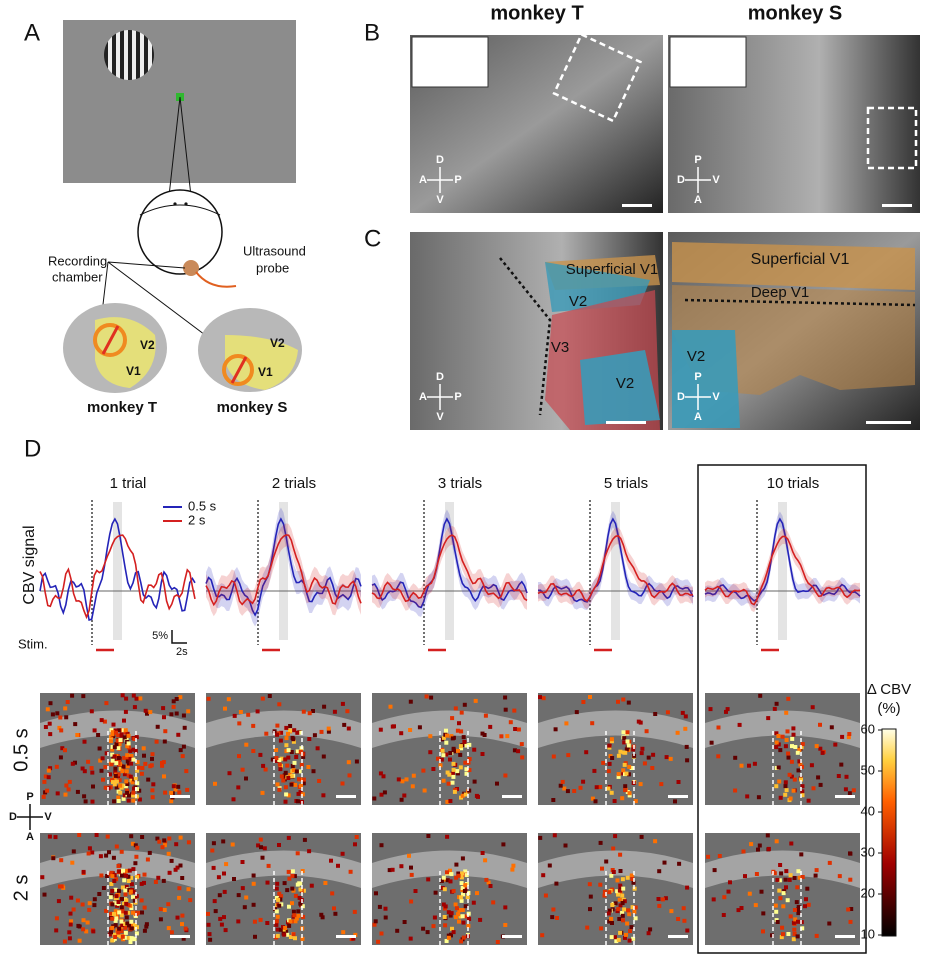 Image resolution: width=926 pixels, height=963 pixels. I want to click on region-label: V2, so click(696, 356).